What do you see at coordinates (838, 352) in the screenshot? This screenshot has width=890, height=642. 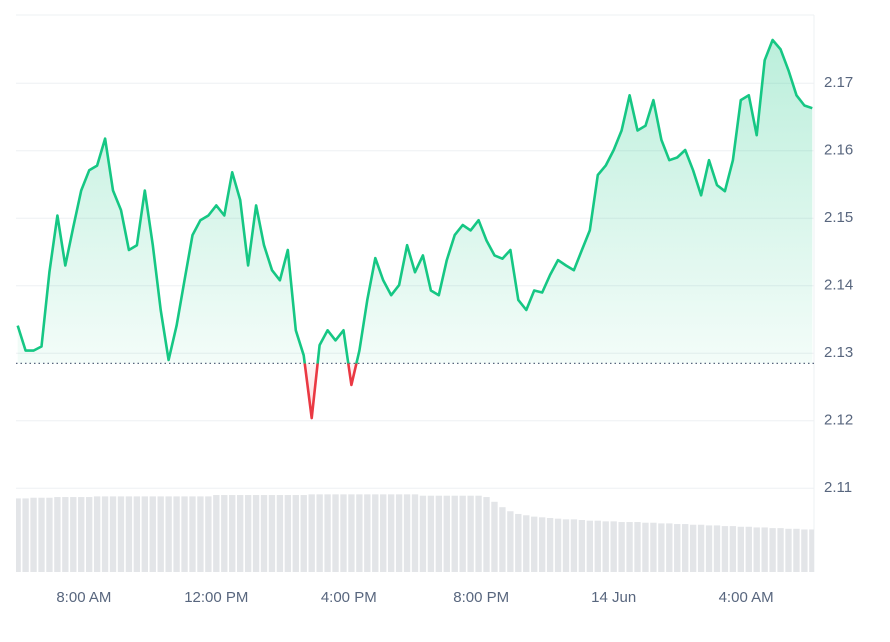 I see `y-tick-label: 2.13` at bounding box center [838, 352].